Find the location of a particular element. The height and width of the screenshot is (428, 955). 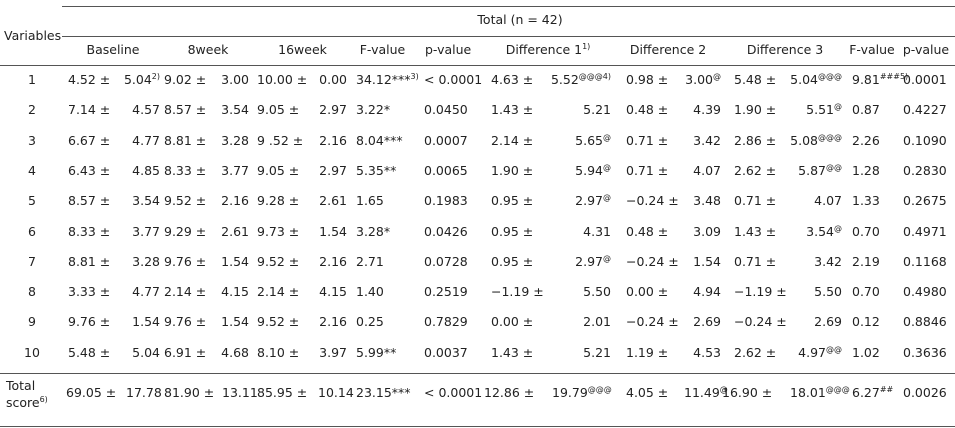

row-2-8week-sd: 3.54 is located at coordinates (235, 110).